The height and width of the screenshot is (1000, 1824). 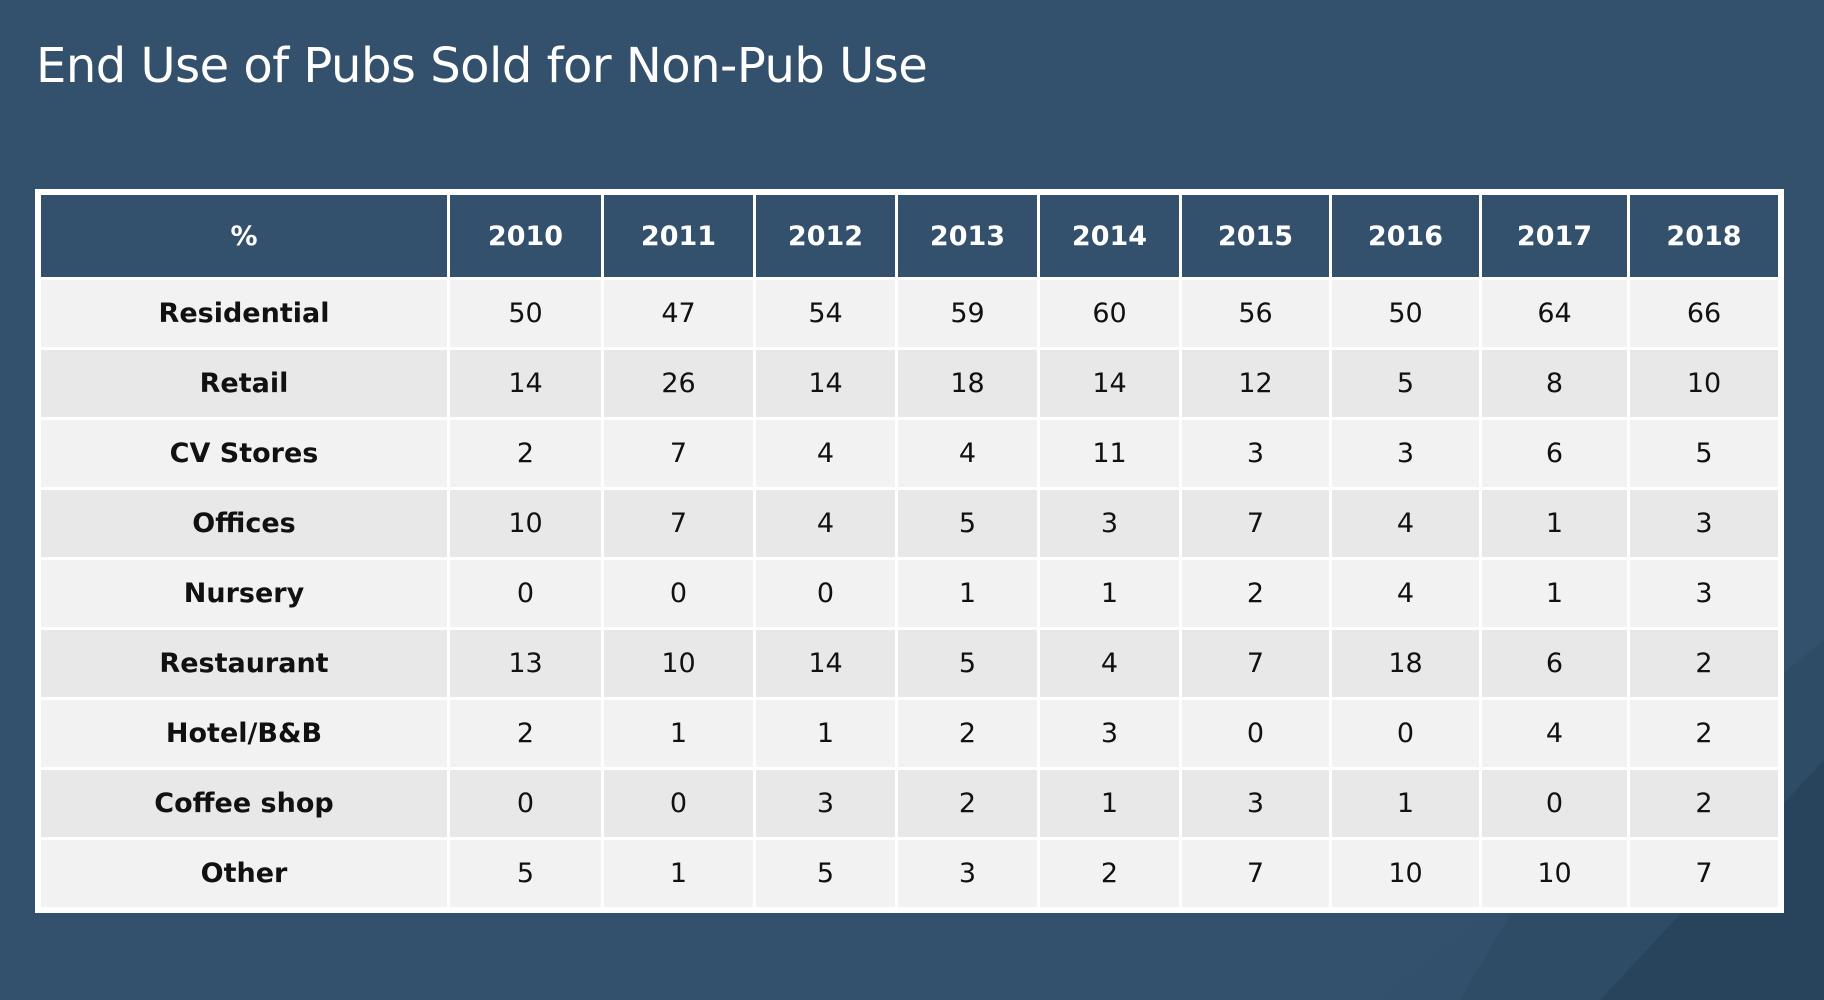 What do you see at coordinates (244, 593) in the screenshot?
I see `row-label: Nursery` at bounding box center [244, 593].